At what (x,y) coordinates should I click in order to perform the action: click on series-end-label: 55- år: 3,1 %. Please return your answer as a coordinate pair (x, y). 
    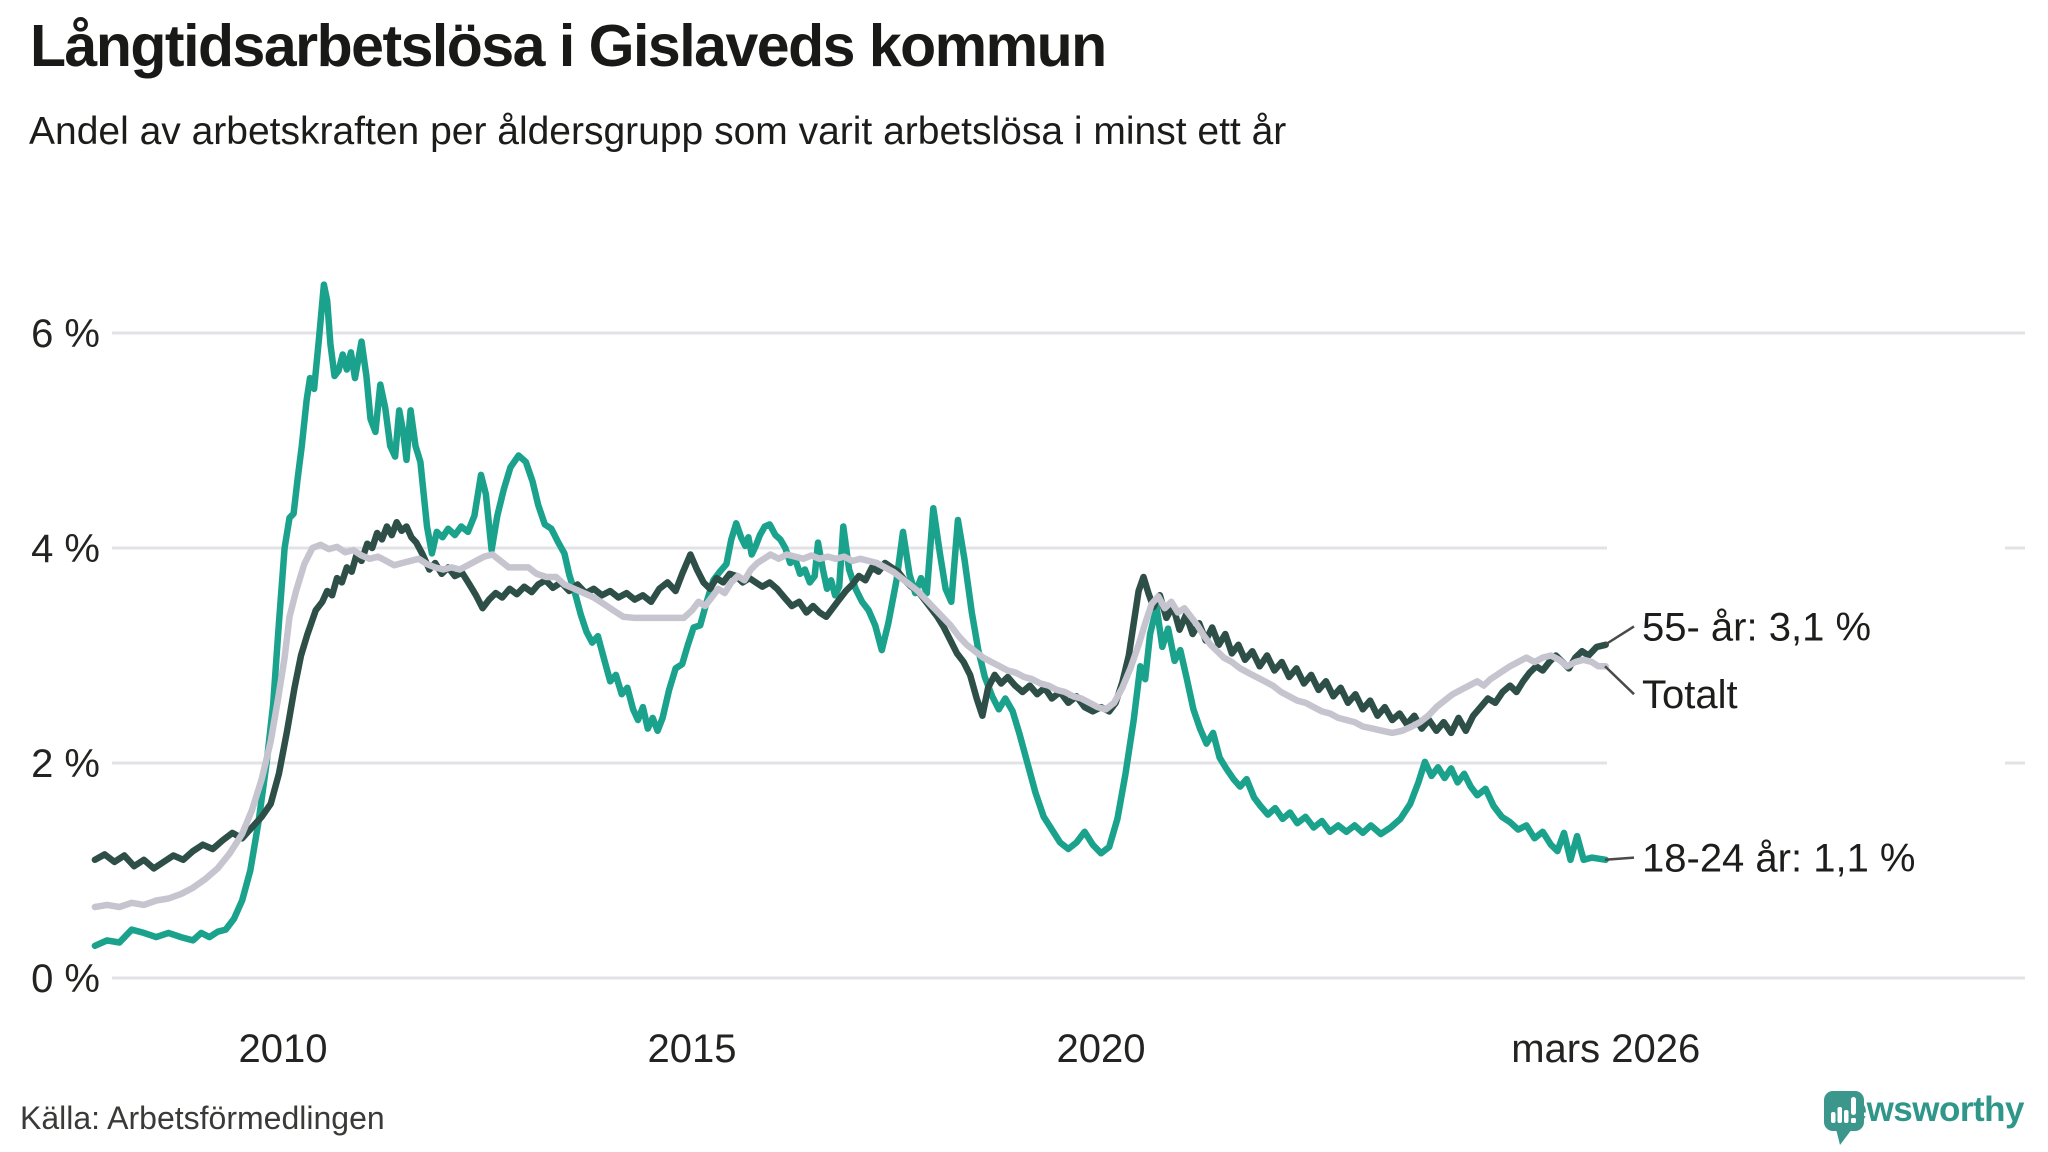
    Looking at the image, I should click on (1756, 627).